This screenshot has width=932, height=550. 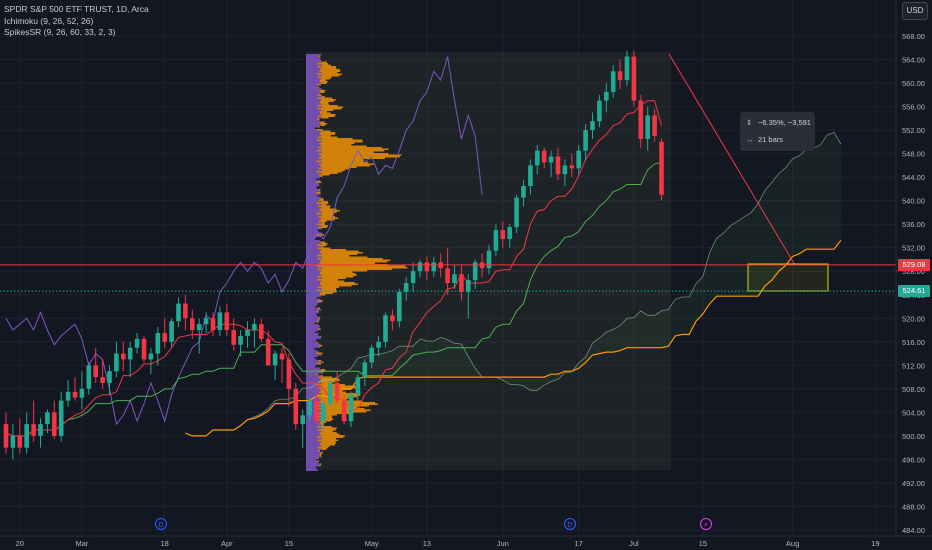 I want to click on ichimoku-legend: Ichimoku (9, 26, 52, 26), so click(x=49, y=20).